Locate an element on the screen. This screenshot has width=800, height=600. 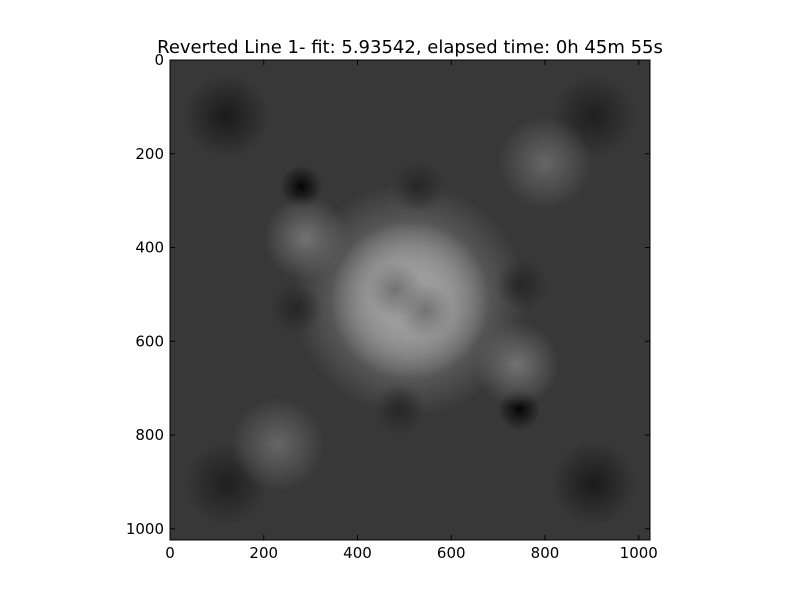
x-tick-label: 1000 is located at coordinates (639, 553).